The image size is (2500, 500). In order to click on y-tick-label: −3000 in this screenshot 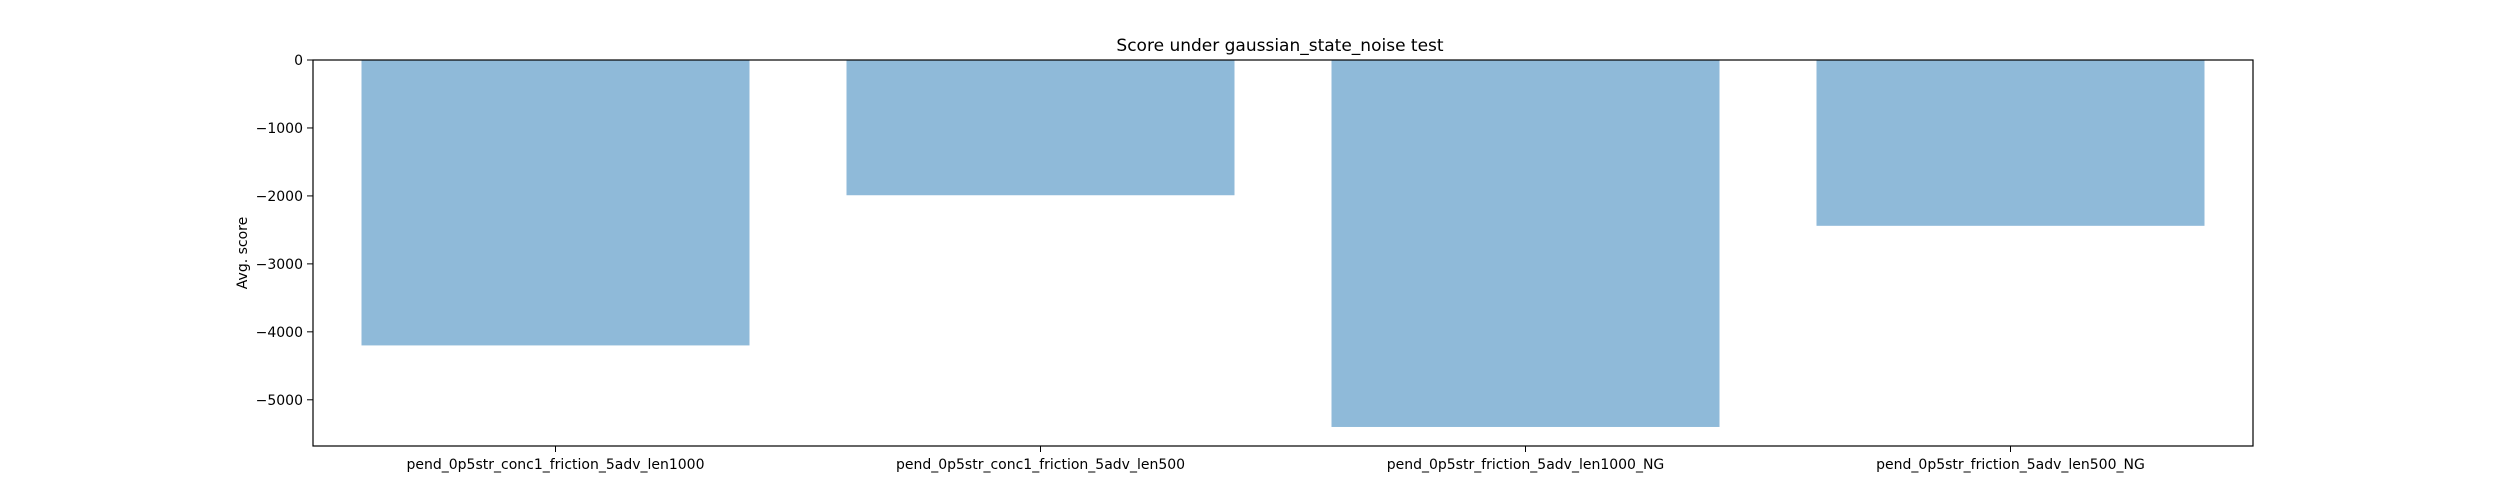, I will do `click(279, 265)`.